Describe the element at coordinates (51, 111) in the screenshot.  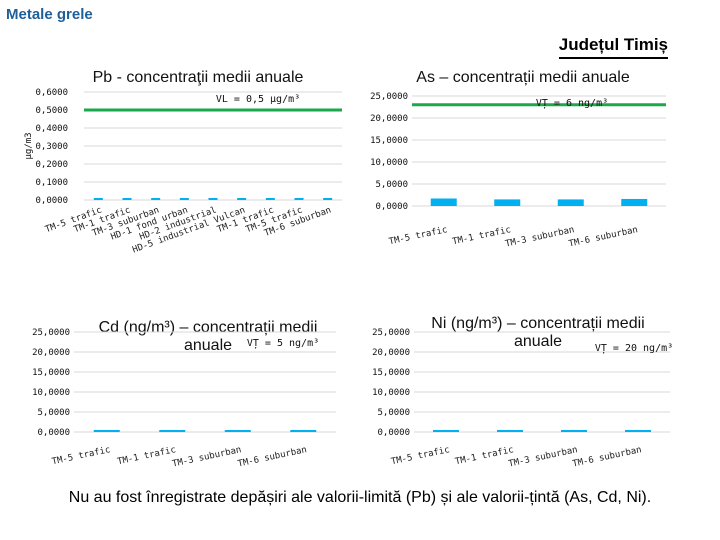
I see `y-tick-label: 0,5000` at that location.